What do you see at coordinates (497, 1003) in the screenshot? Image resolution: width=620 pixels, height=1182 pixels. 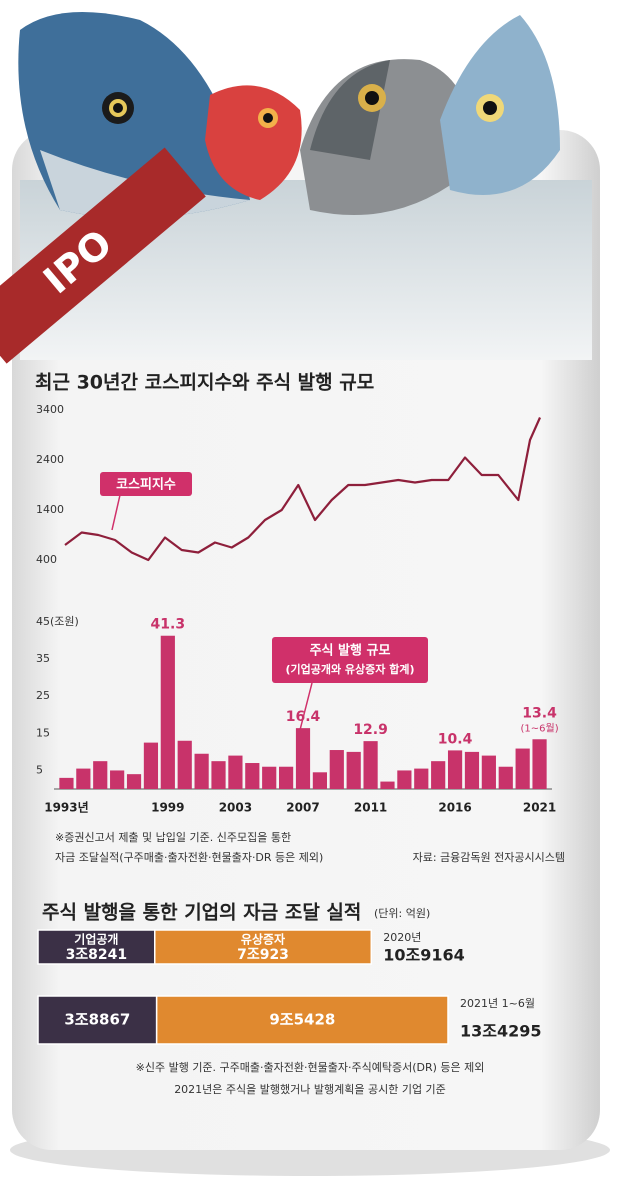 I see `category-label: 2021년 1~6월` at bounding box center [497, 1003].